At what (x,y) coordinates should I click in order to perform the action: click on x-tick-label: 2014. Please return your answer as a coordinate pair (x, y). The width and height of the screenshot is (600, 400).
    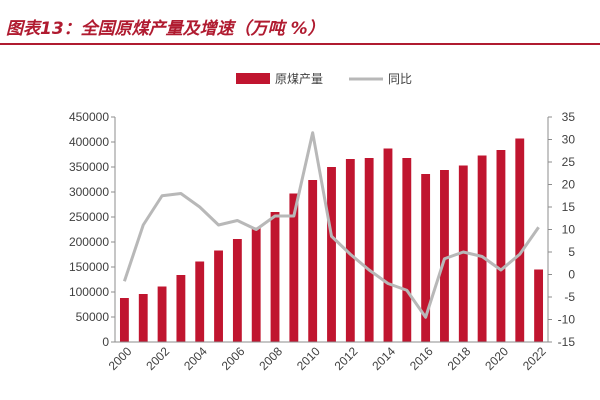
    Looking at the image, I should click on (383, 358).